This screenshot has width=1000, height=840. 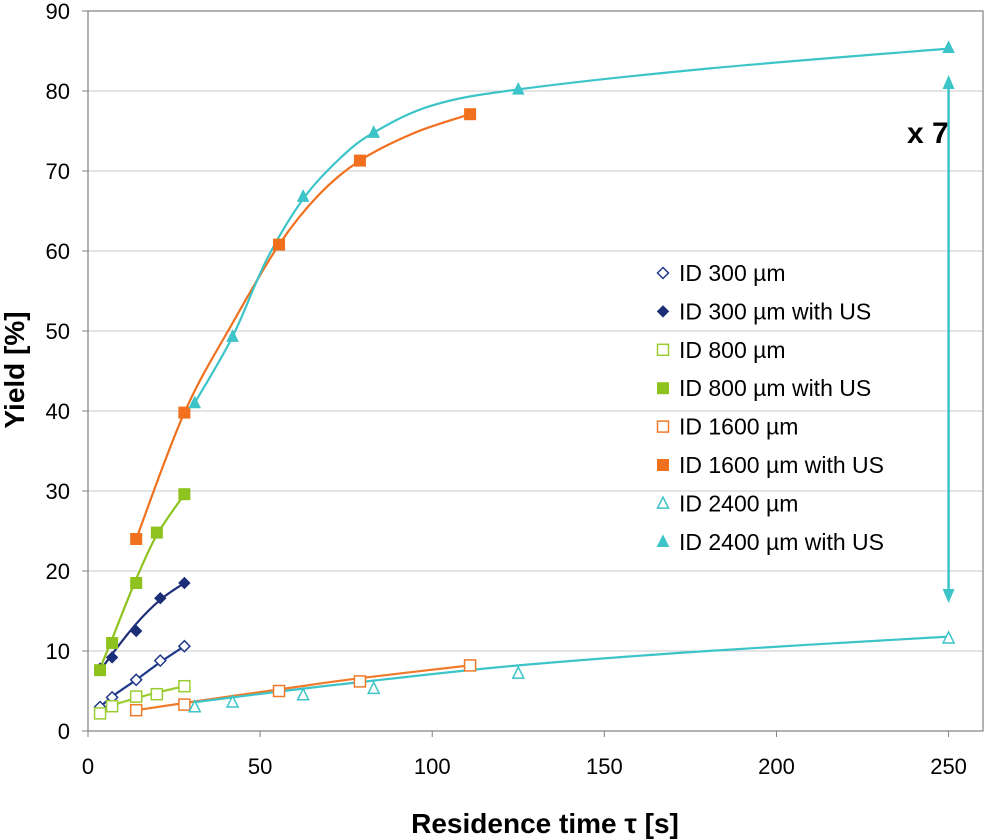 What do you see at coordinates (58, 331) in the screenshot?
I see `y-tick-label-50: 50` at bounding box center [58, 331].